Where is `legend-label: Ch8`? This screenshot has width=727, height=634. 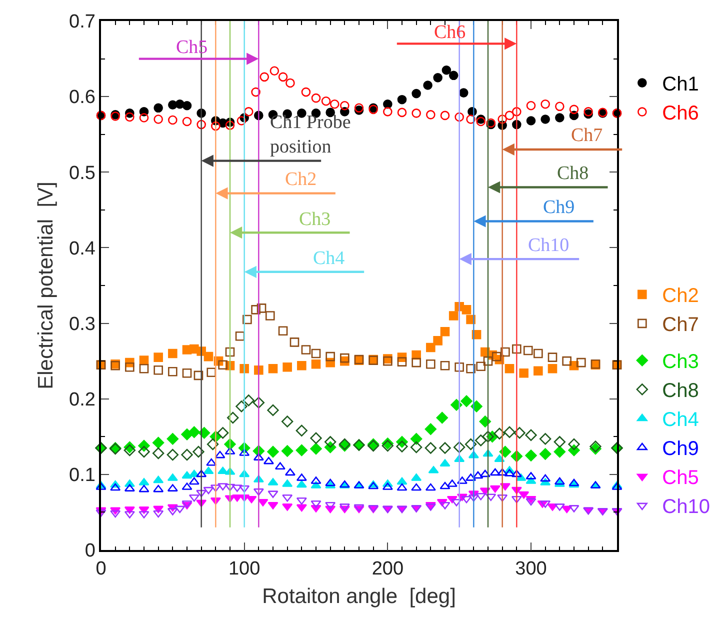
legend-label: Ch8 is located at coordinates (680, 391).